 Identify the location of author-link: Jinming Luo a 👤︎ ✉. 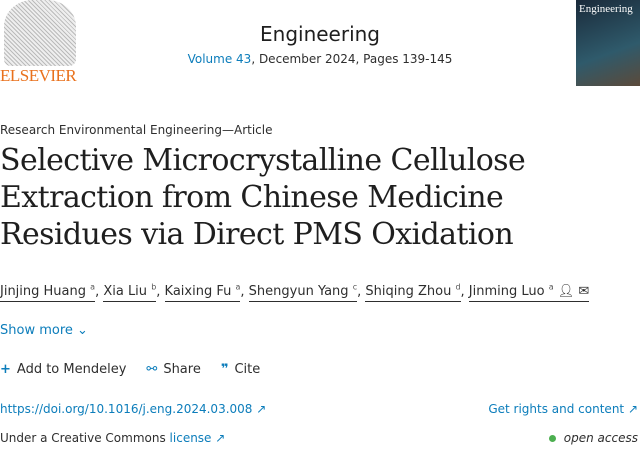
(529, 293).